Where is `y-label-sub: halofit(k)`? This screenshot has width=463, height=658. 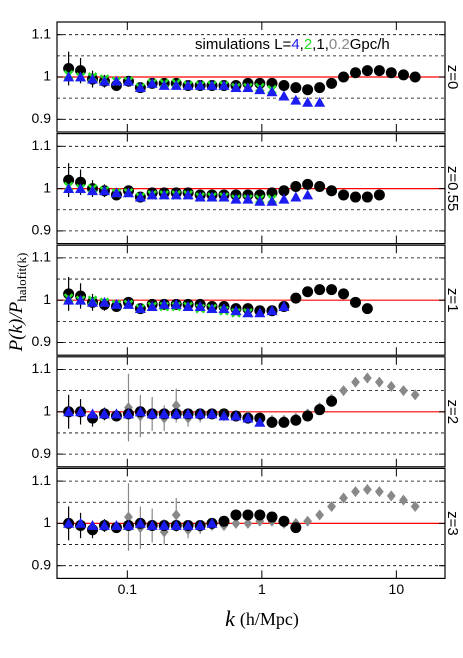 y-label-sub: halofit(k) is located at coordinates (21, 277).